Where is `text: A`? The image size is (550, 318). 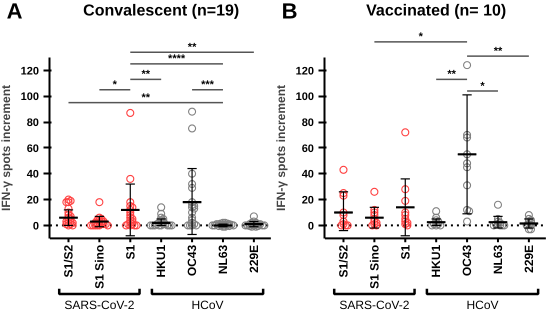 text: A is located at coordinates (14, 12).